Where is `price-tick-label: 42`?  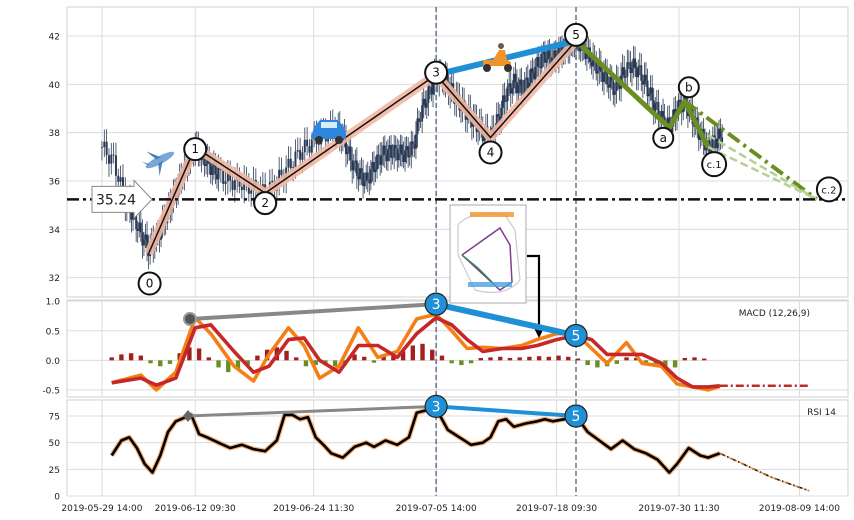
price-tick-label: 42 is located at coordinates (54, 38).